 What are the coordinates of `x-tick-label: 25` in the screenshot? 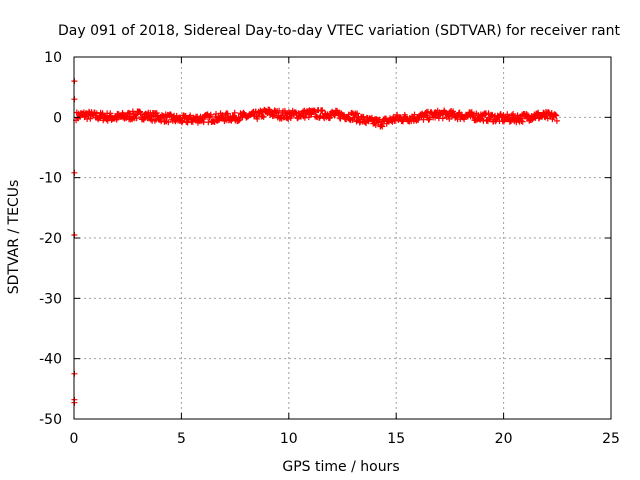 It's located at (611, 439).